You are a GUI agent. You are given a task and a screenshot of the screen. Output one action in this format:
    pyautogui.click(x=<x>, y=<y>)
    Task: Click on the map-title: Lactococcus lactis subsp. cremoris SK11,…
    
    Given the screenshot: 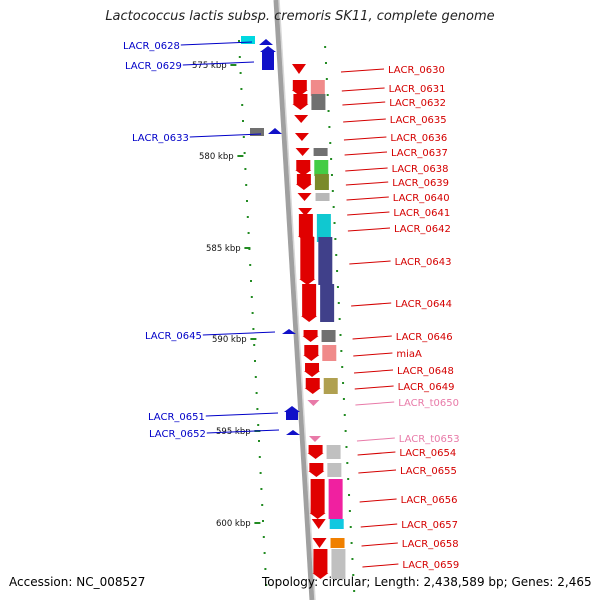 What is the action you would take?
    pyautogui.click(x=300, y=16)
    